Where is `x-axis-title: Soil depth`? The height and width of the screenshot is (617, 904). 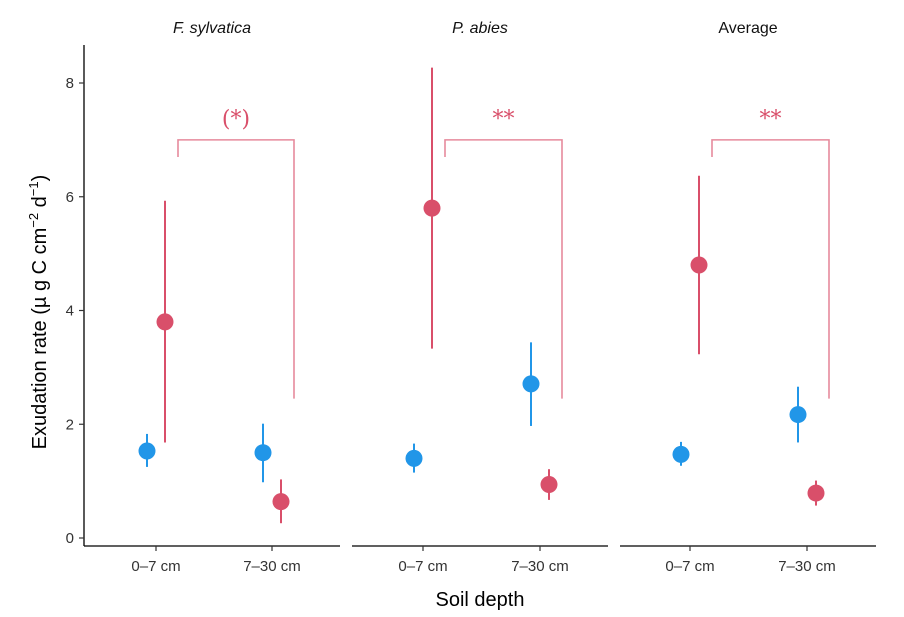 x-axis-title: Soil depth is located at coordinates (480, 600).